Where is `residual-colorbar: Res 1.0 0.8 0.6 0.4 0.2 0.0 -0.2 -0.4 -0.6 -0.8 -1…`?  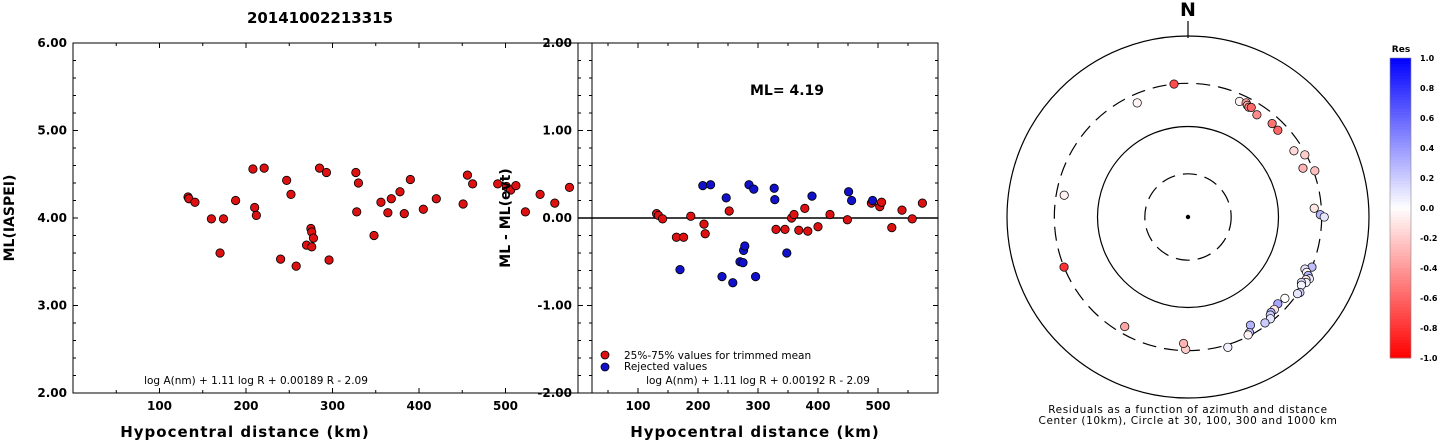 residual-colorbar: Res 1.0 0.8 0.6 0.4 0.2 0.0 -0.2 -0.4 -0.6 -0.8 -1… is located at coordinates (1413, 204).